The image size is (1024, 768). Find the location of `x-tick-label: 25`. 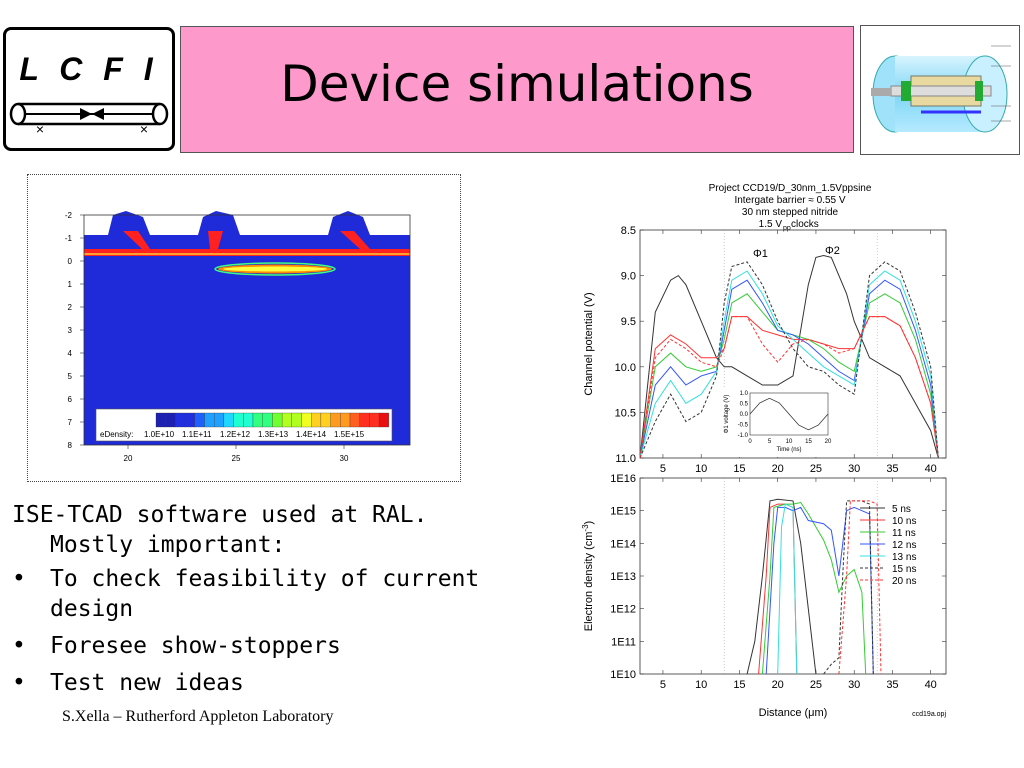

x-tick-label: 25 is located at coordinates (816, 469).